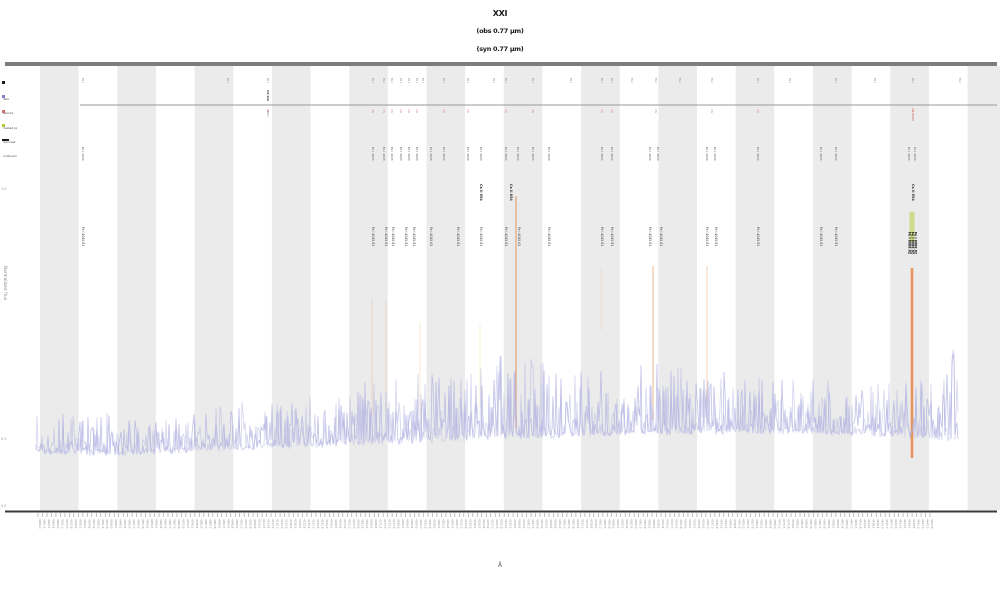 The width and height of the screenshot is (1000, 600). What do you see at coordinates (475, 524) in the screenshot?
I see `x-tick-label: 4218.3` at bounding box center [475, 524].